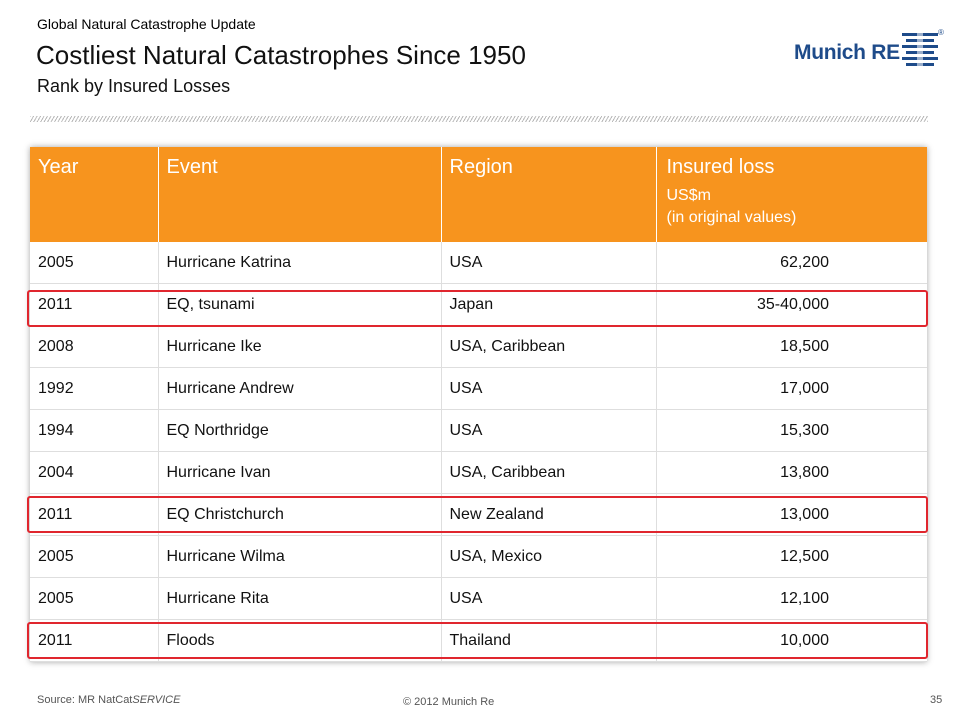  What do you see at coordinates (300, 640) in the screenshot?
I see `cell-event: Floods` at bounding box center [300, 640].